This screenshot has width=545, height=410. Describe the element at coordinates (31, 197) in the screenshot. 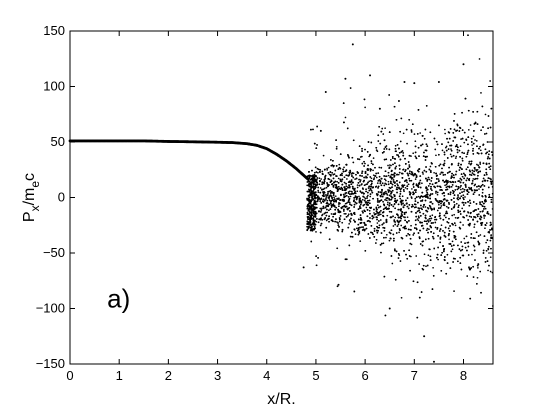

I see `y-axis-label: Px/mec` at that location.